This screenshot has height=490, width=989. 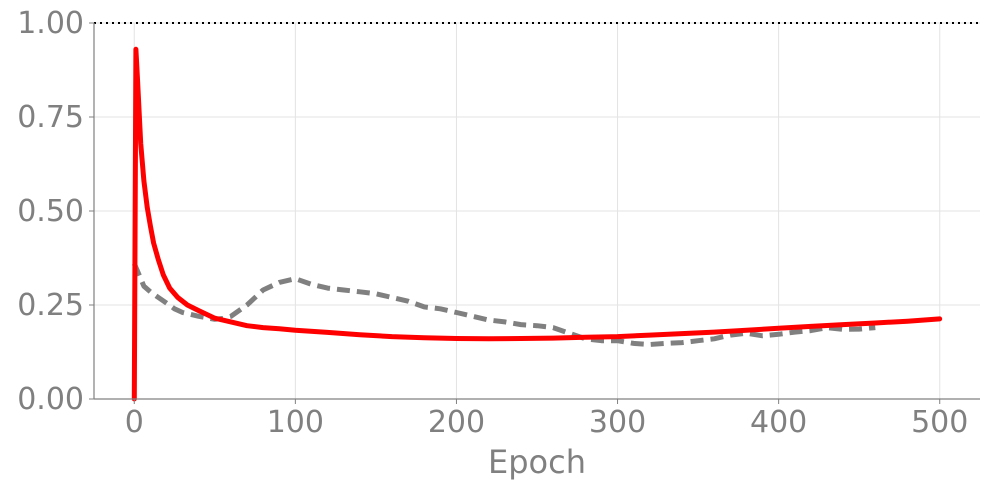 I want to click on y-ticks: 0.00 0.25 0.50 0.75 1.00, so click(x=55, y=211).